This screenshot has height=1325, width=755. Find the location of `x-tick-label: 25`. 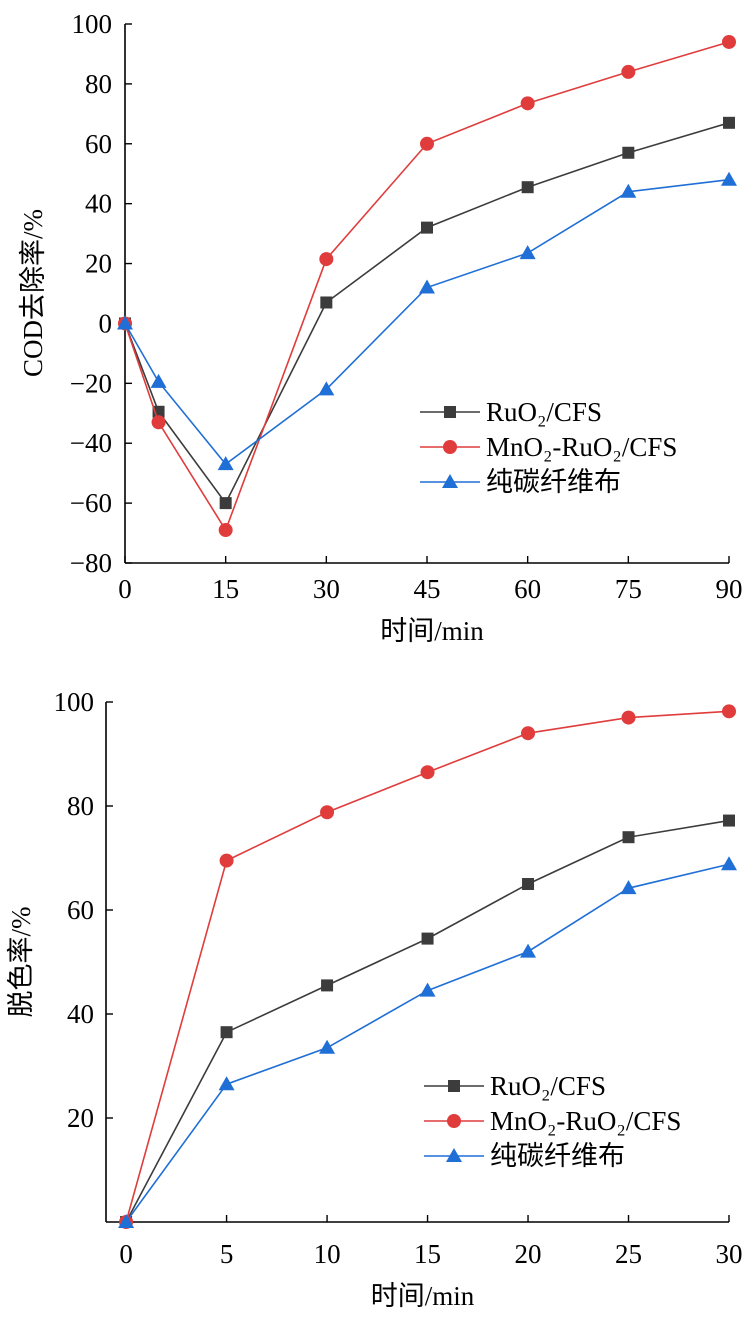

x-tick-label: 25 is located at coordinates (628, 1254).